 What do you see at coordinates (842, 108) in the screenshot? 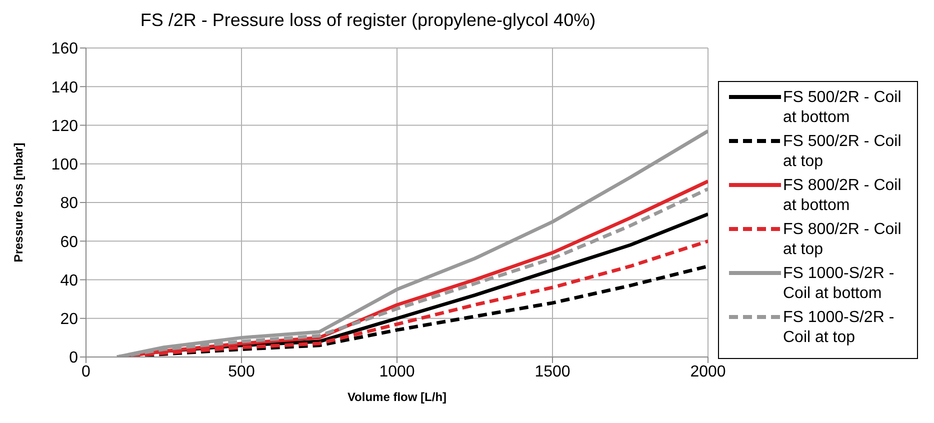
I see `legend-label: FS 500/2R - Coil at bottom` at bounding box center [842, 108].